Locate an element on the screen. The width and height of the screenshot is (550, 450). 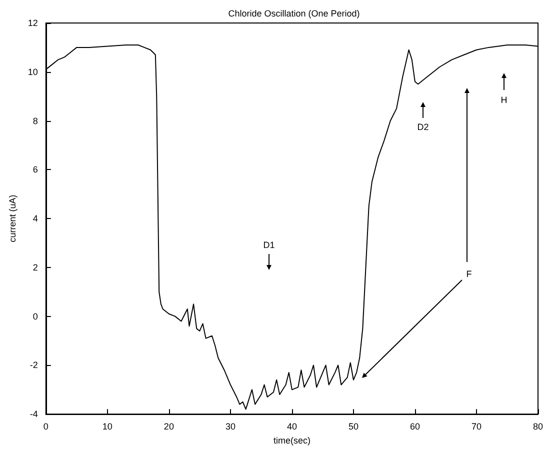
annotation: H is located at coordinates (504, 100).